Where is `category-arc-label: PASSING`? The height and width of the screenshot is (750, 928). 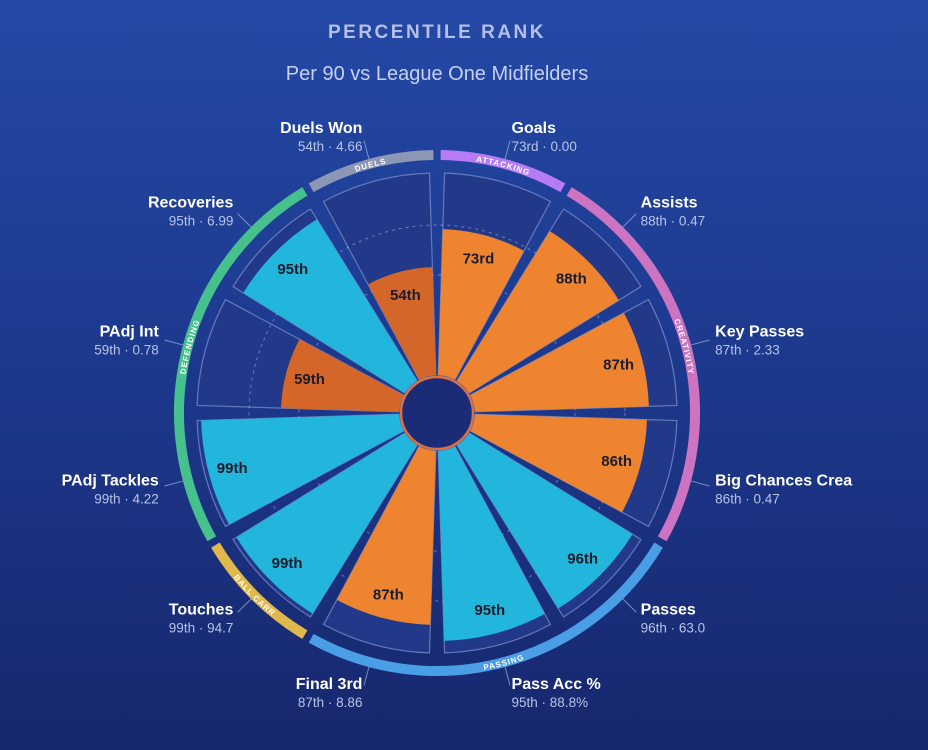
category-arc-label: PASSING is located at coordinates (504, 663).